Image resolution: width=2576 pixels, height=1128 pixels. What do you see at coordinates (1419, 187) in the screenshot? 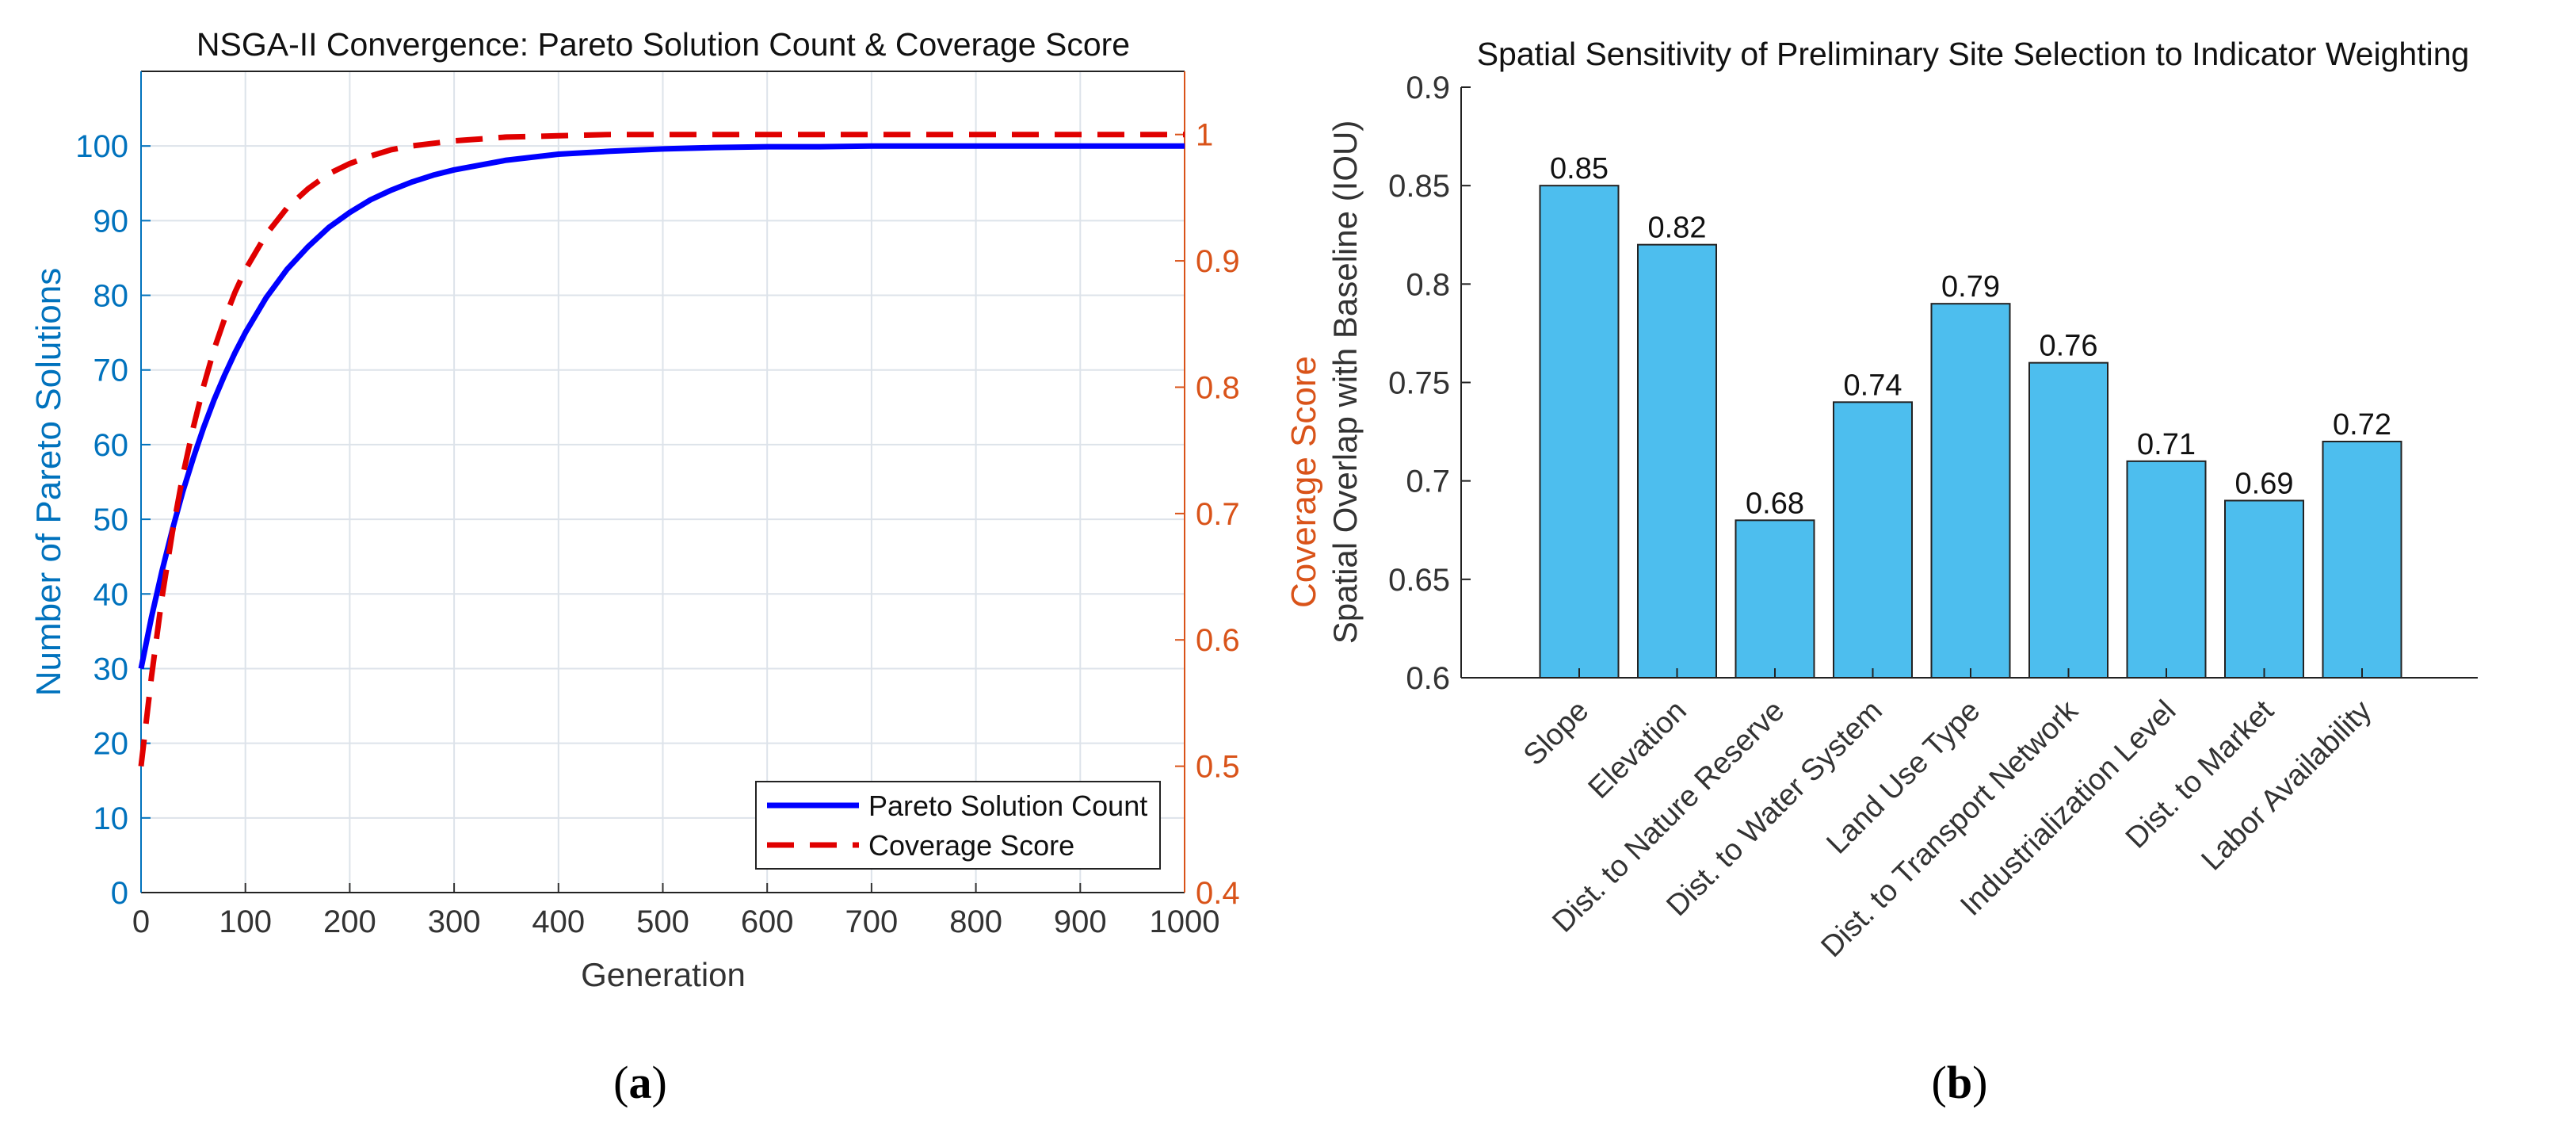
I see `y-tick-label: 0.85` at bounding box center [1419, 187].